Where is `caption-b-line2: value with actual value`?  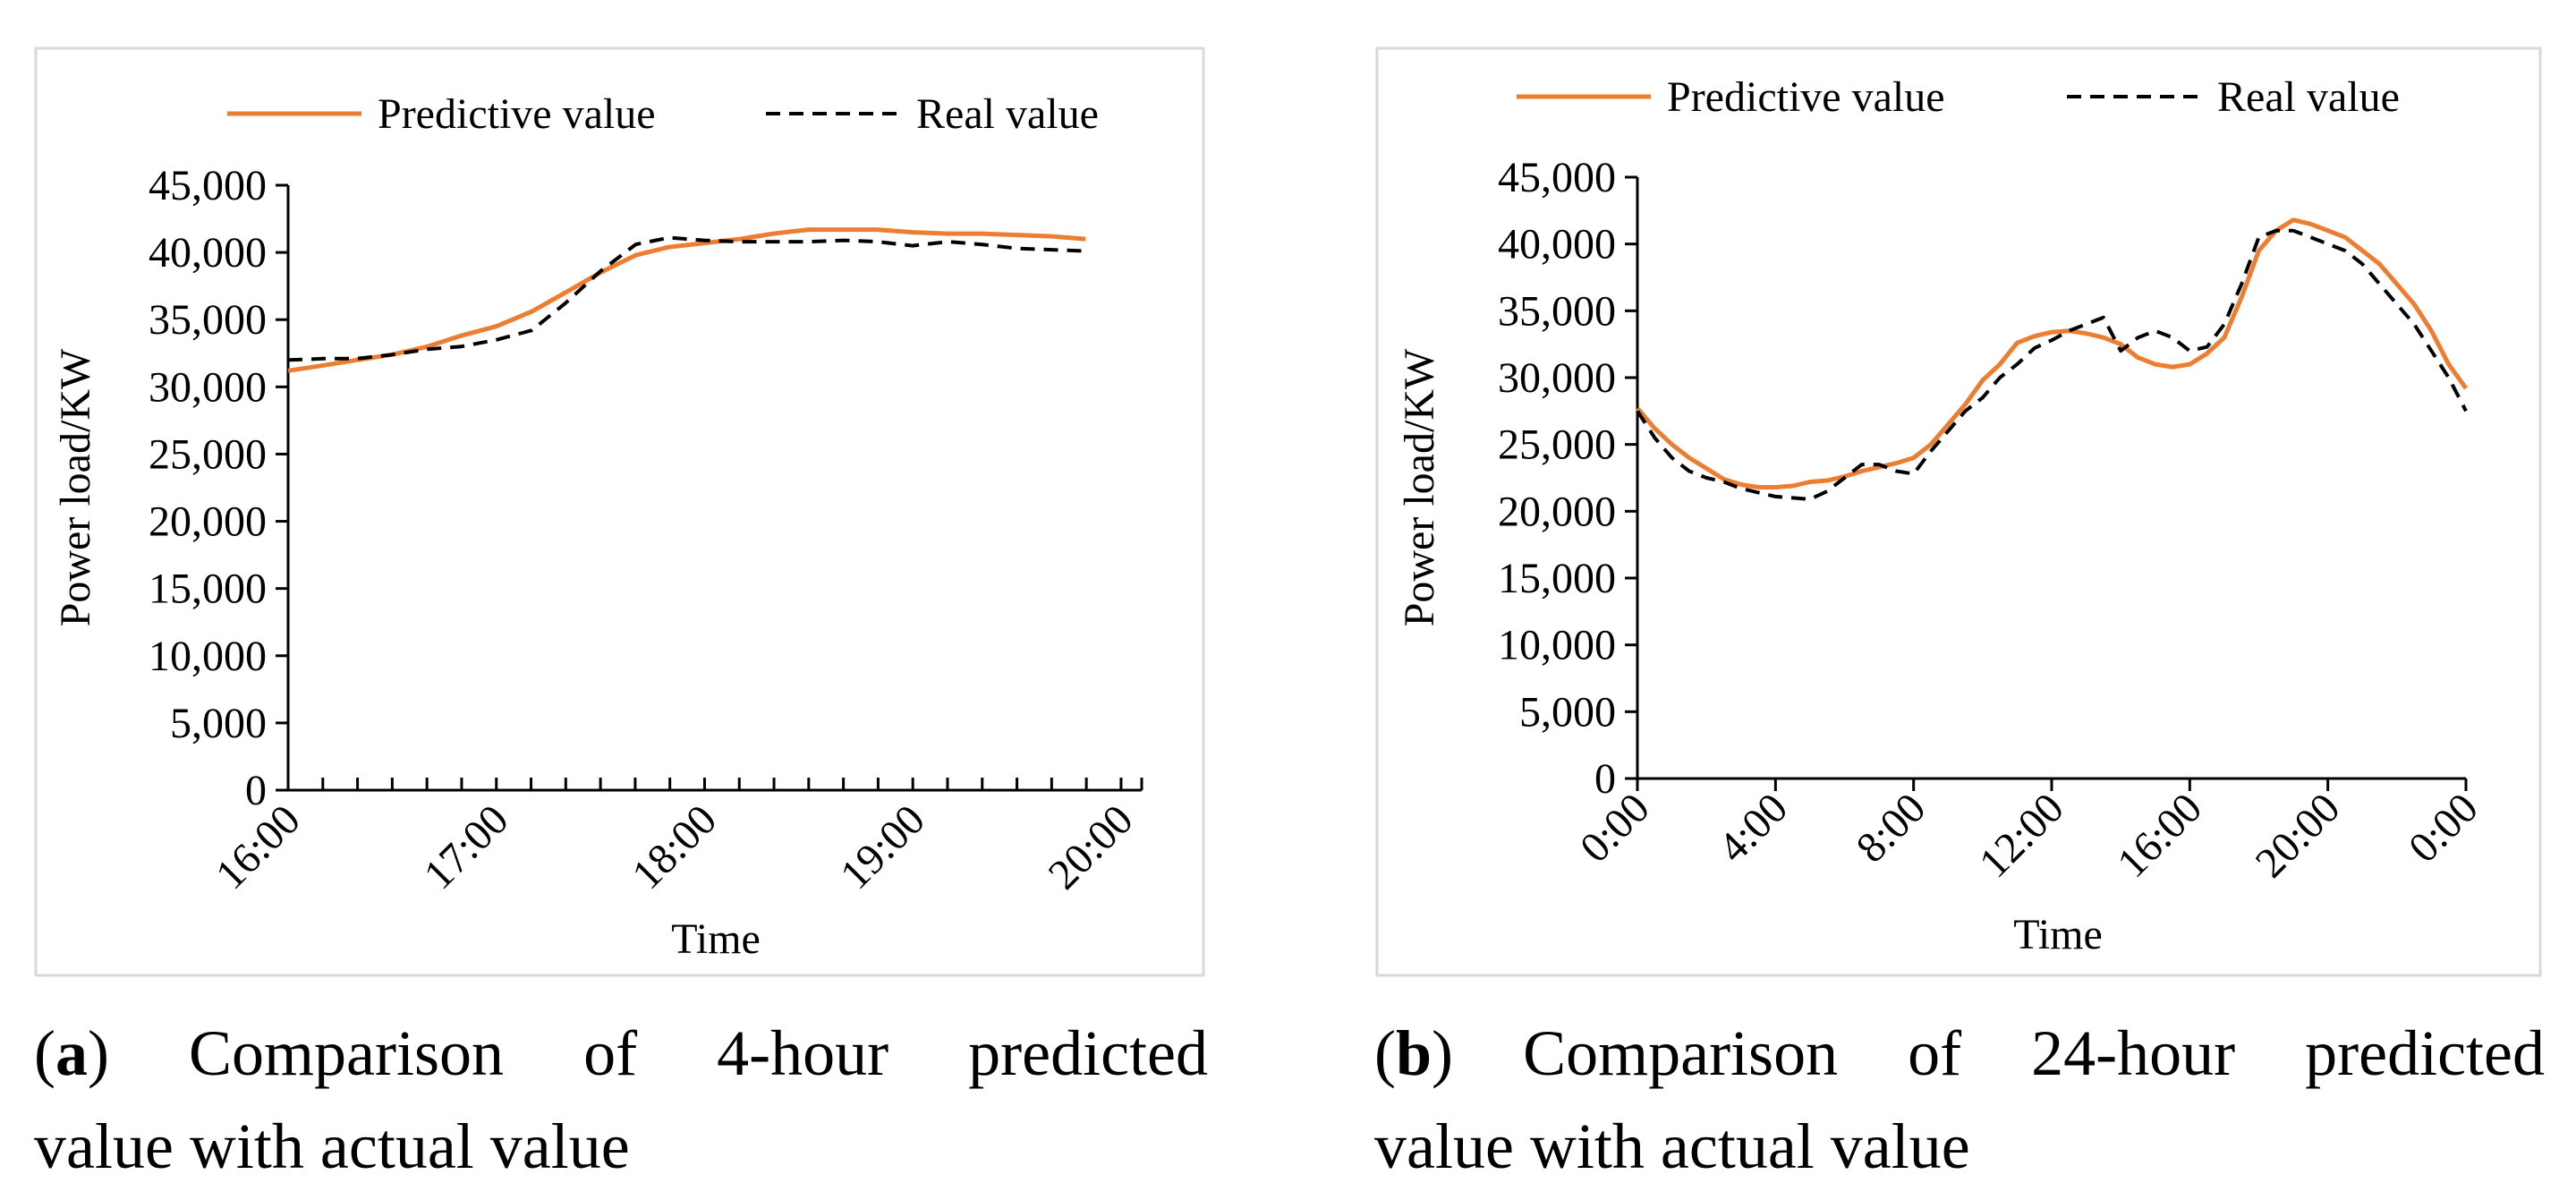
caption-b-line2: value with actual value is located at coordinates (1672, 1146).